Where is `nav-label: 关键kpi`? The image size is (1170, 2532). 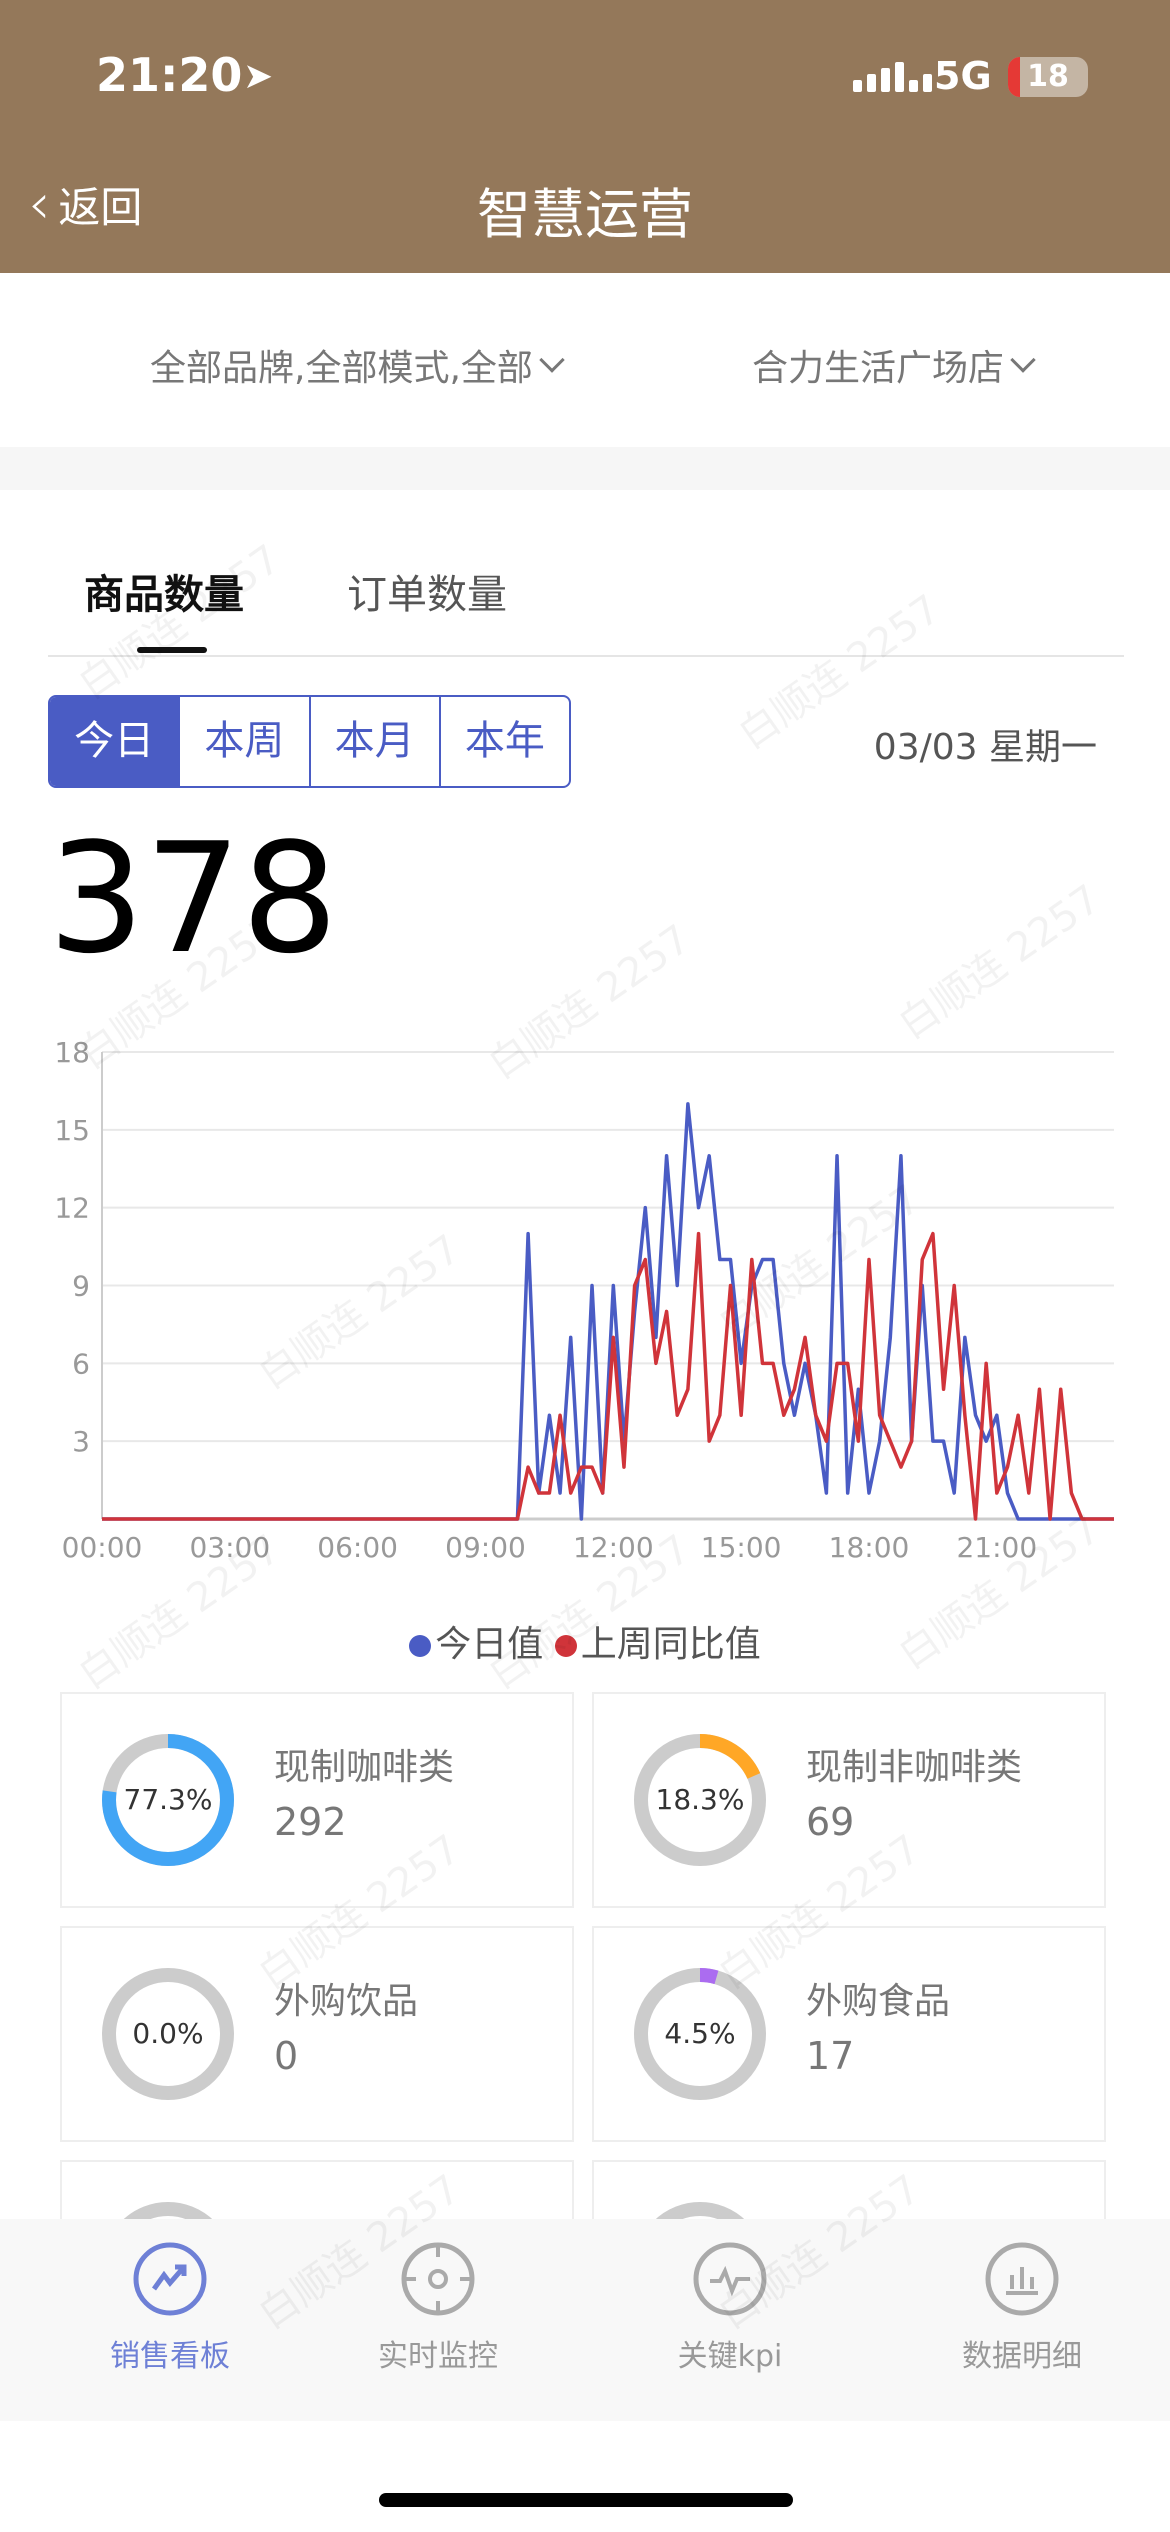 nav-label: 关键kpi is located at coordinates (730, 2356).